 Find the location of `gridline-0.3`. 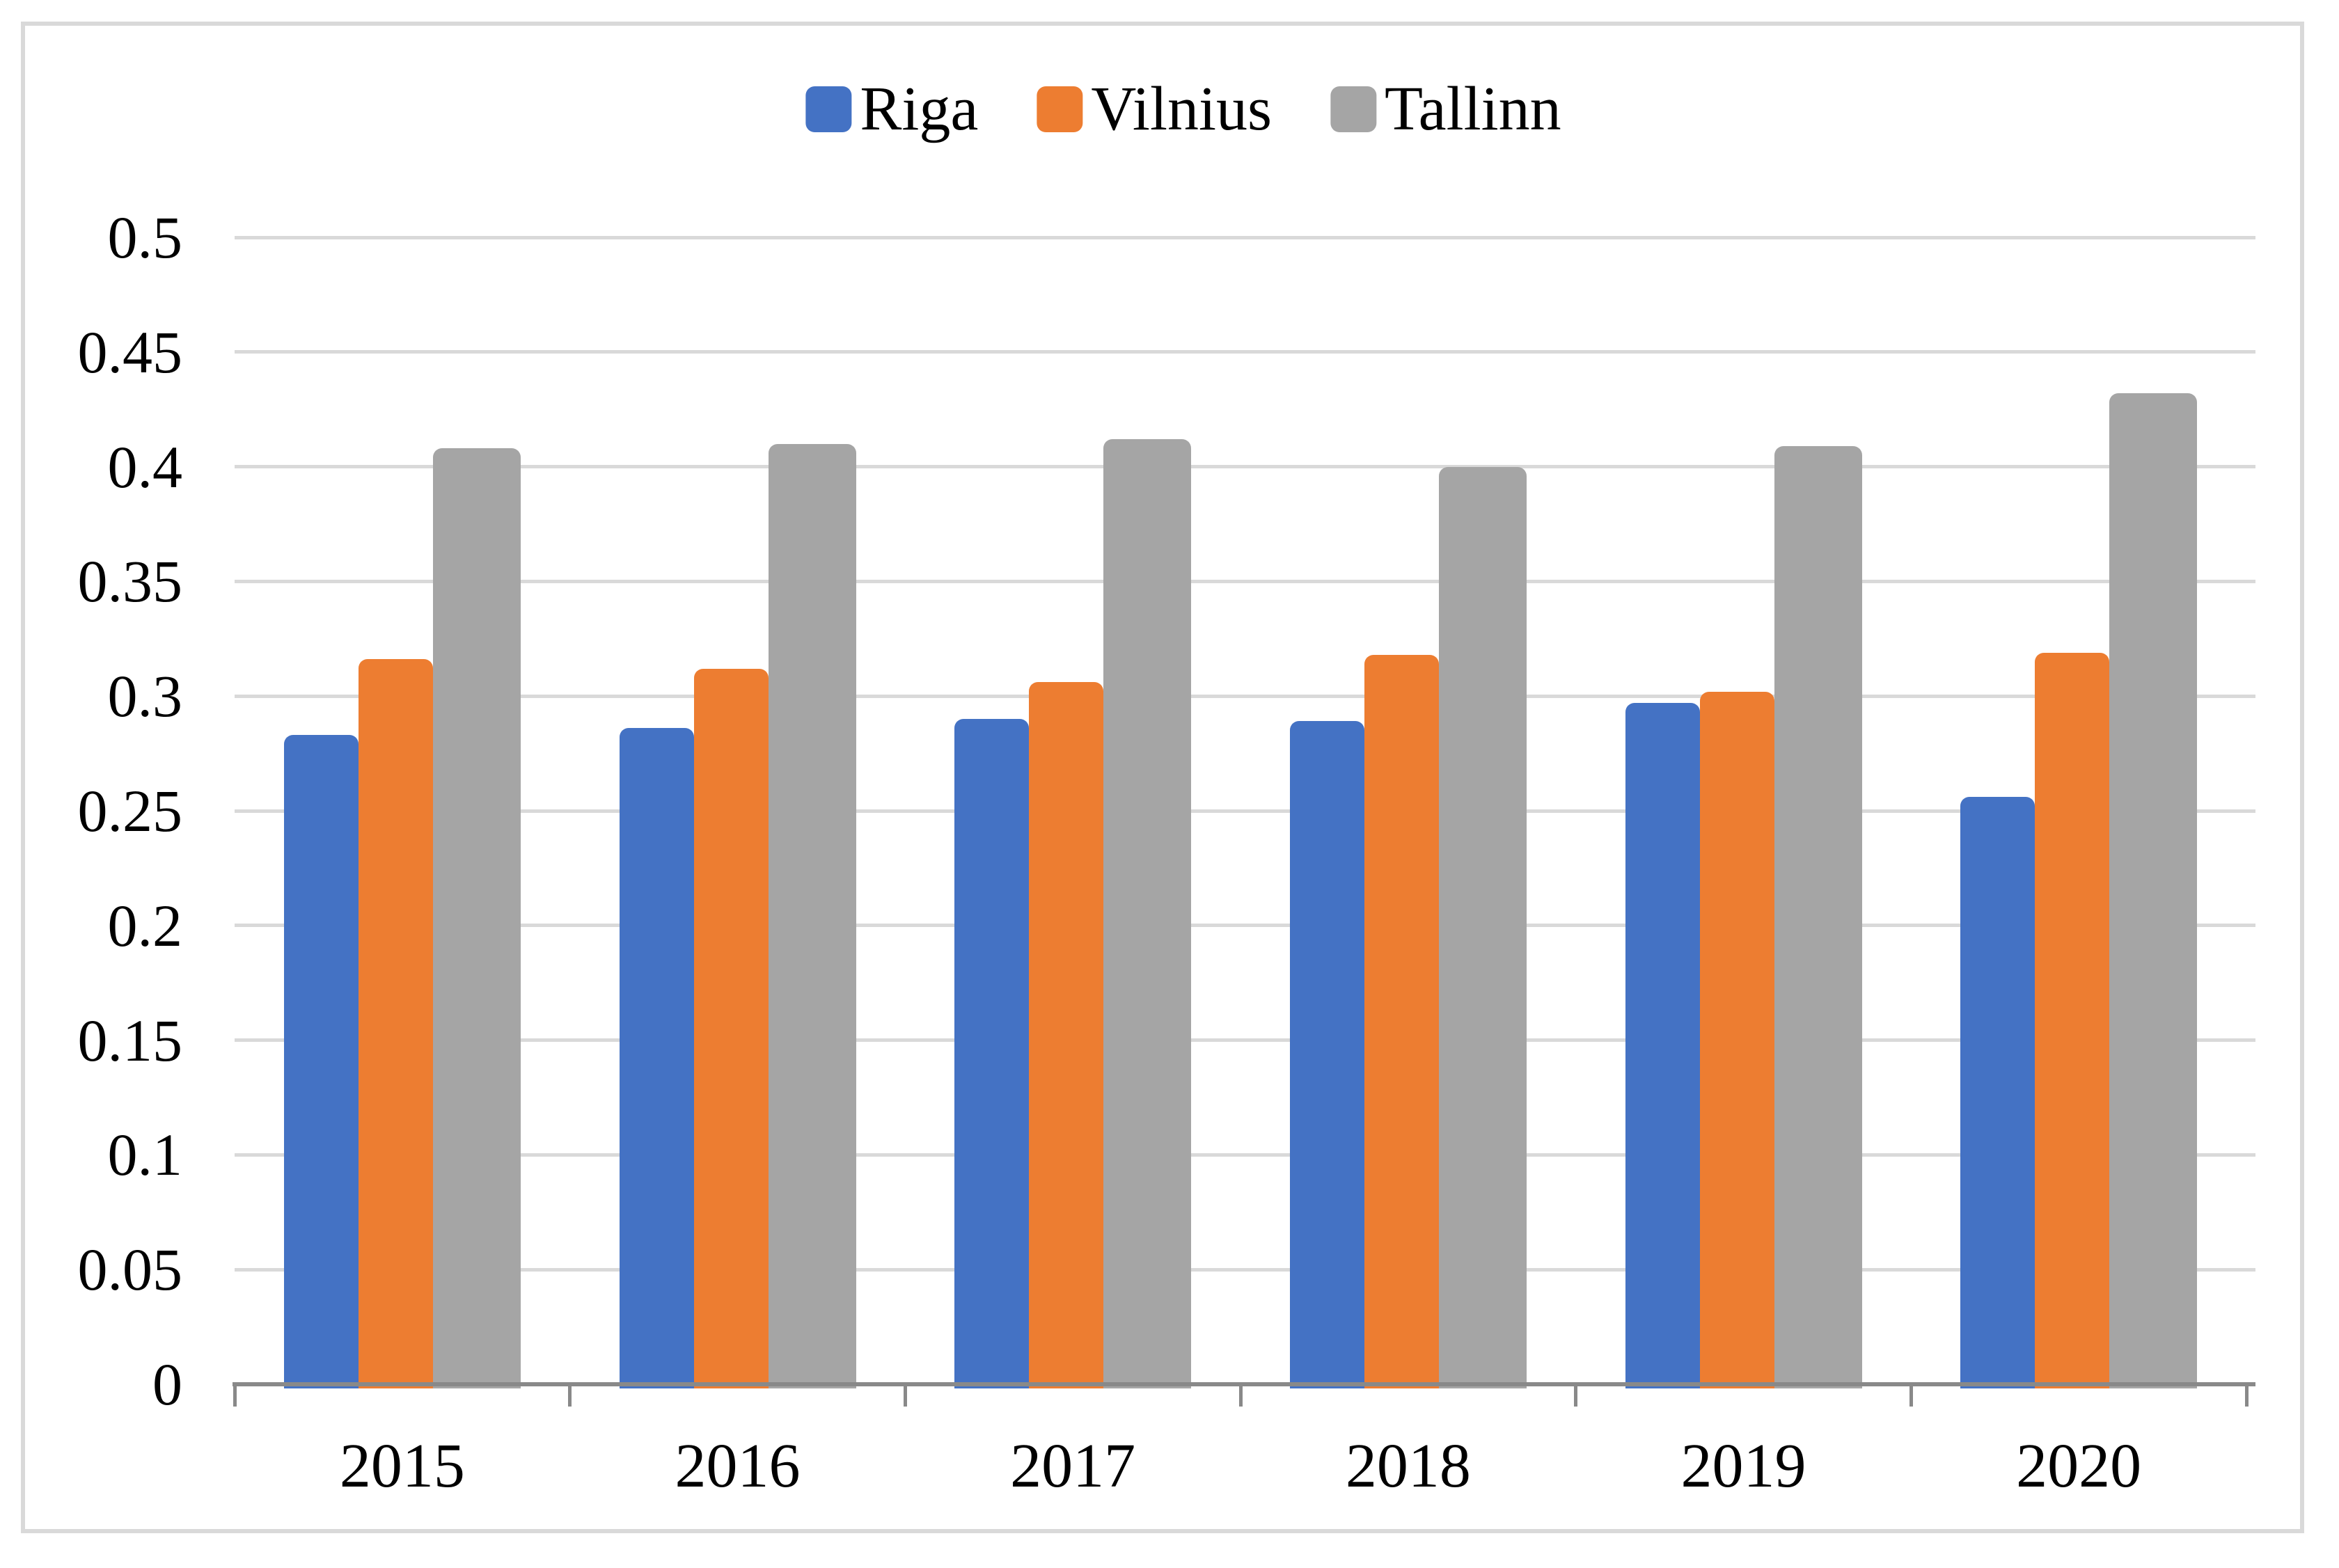

gridline-0.3 is located at coordinates (1245, 696).